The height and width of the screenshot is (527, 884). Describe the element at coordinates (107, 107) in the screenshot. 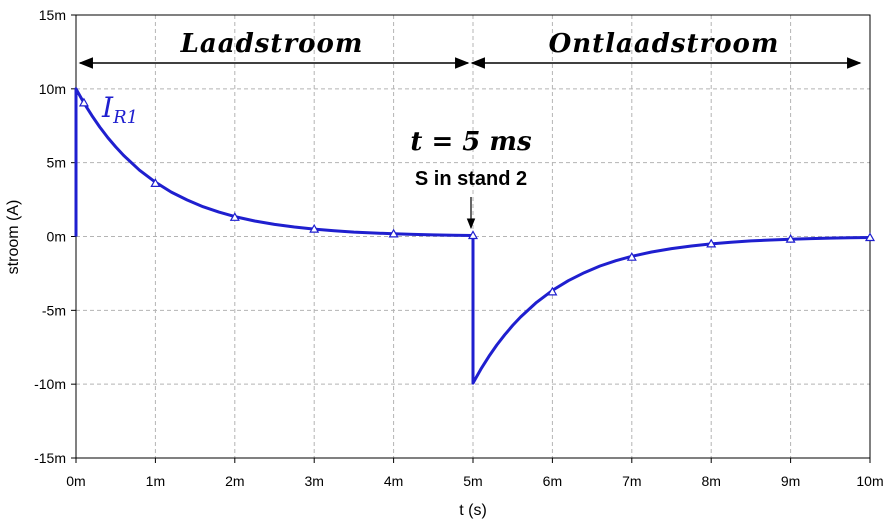

I see `series-label-main: I` at that location.